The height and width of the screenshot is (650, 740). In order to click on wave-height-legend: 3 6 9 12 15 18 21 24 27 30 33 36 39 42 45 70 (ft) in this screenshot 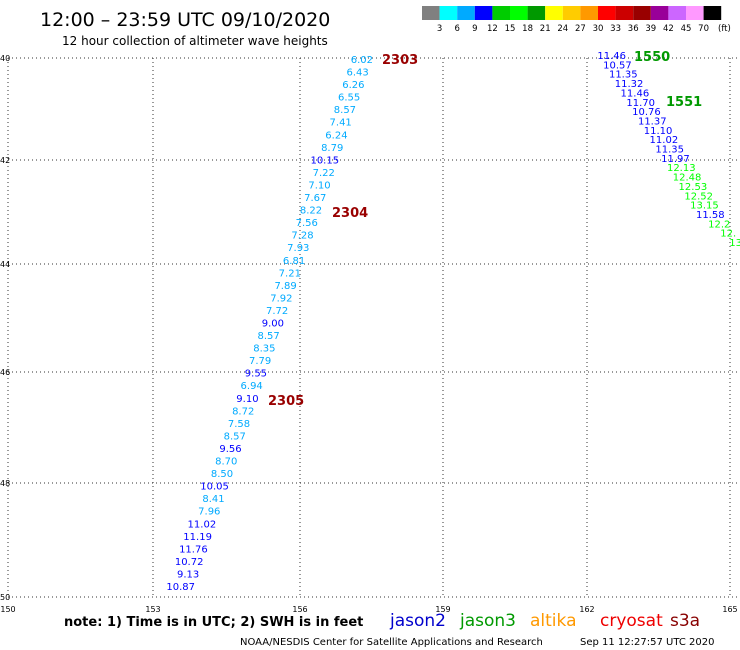, I will do `click(576, 20)`.